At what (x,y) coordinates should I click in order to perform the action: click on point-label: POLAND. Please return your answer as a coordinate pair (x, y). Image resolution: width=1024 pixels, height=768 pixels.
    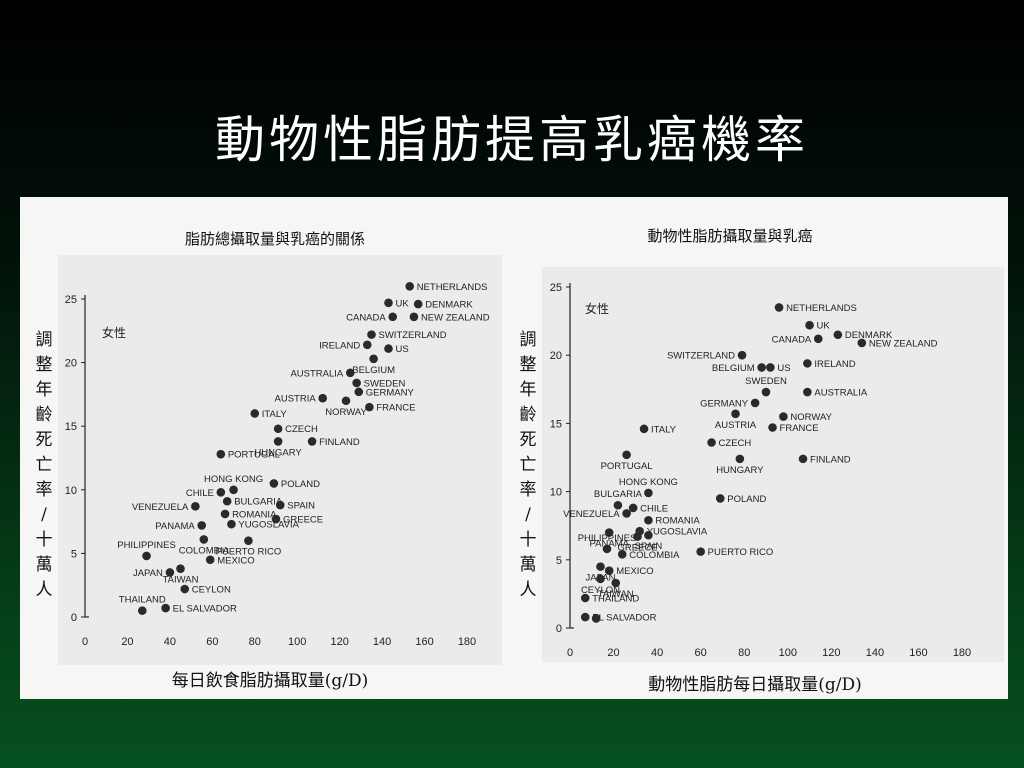
    Looking at the image, I should click on (300, 484).